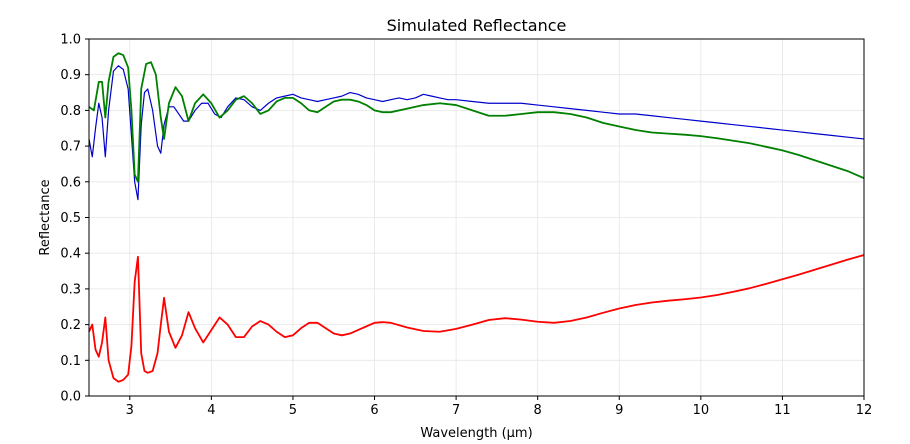 This screenshot has width=910, height=444. I want to click on x-tick-label: 6, so click(374, 410).